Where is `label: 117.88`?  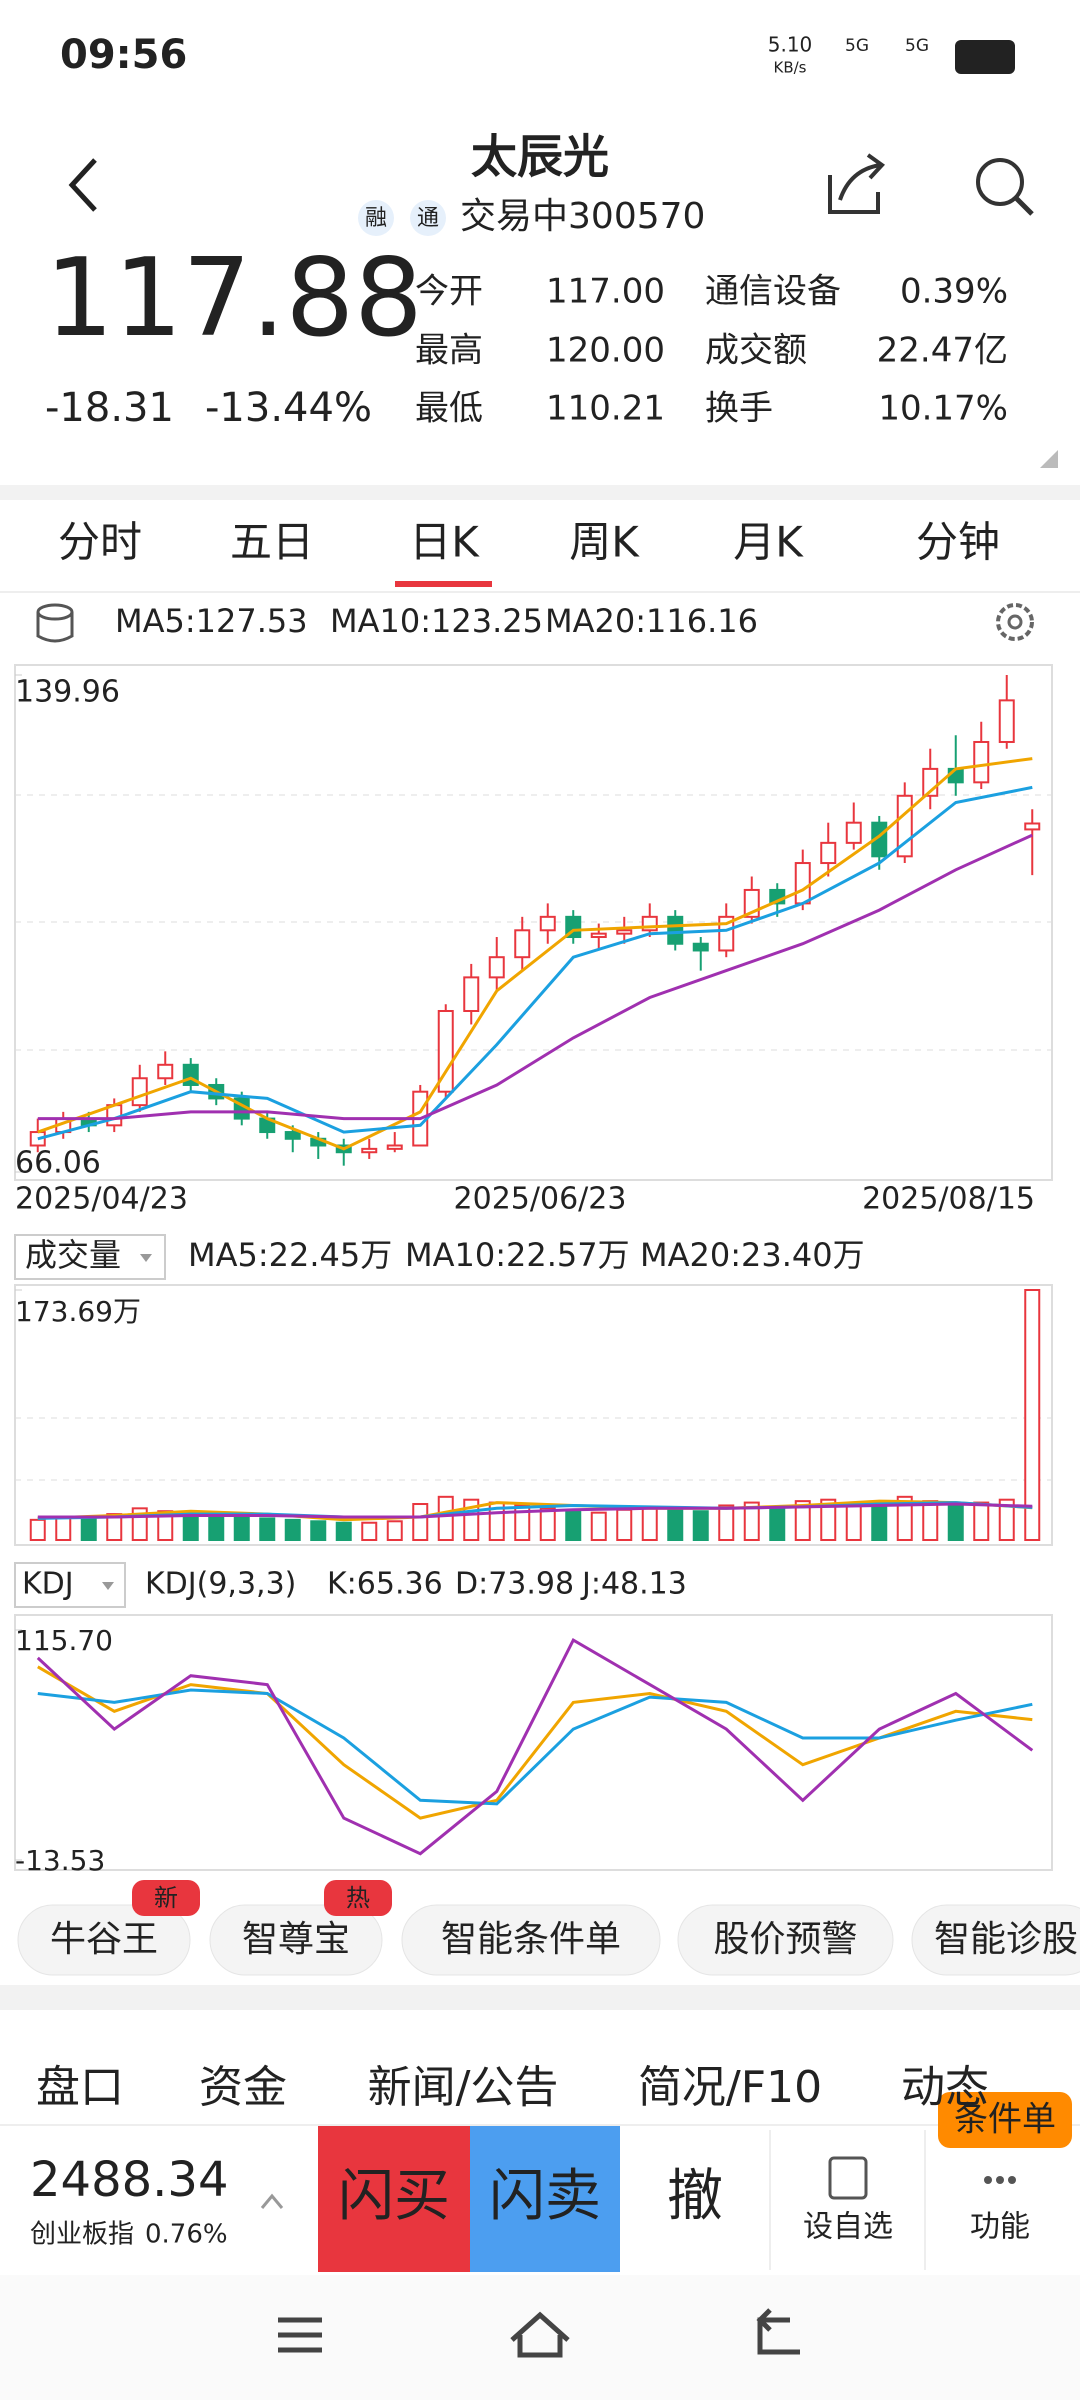 label: 117.88 is located at coordinates (234, 298).